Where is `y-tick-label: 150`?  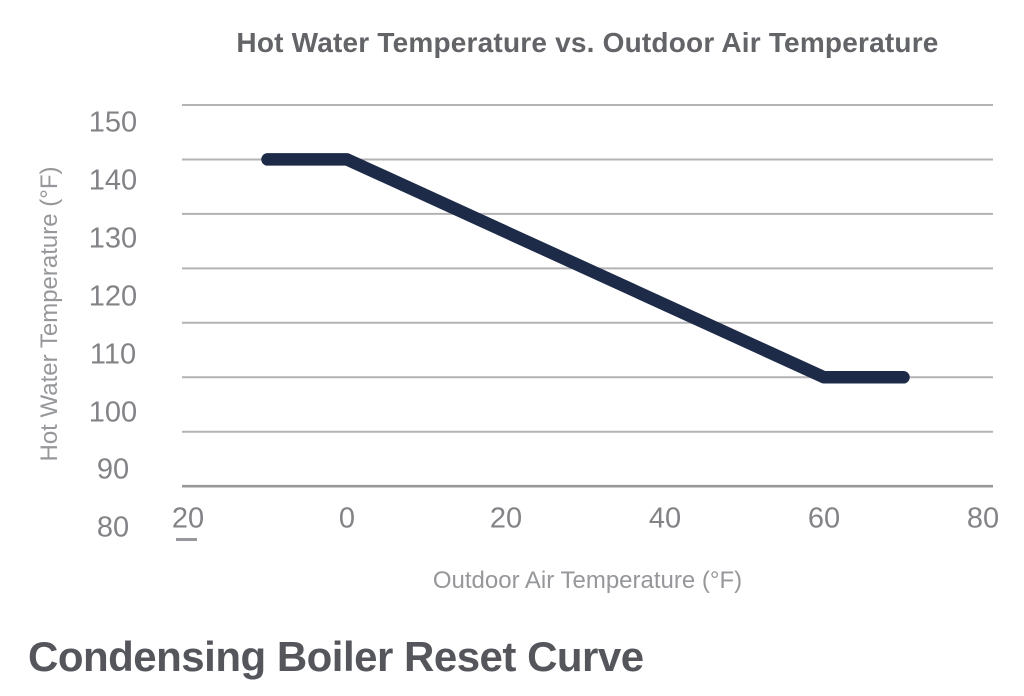
y-tick-label: 150 is located at coordinates (113, 122).